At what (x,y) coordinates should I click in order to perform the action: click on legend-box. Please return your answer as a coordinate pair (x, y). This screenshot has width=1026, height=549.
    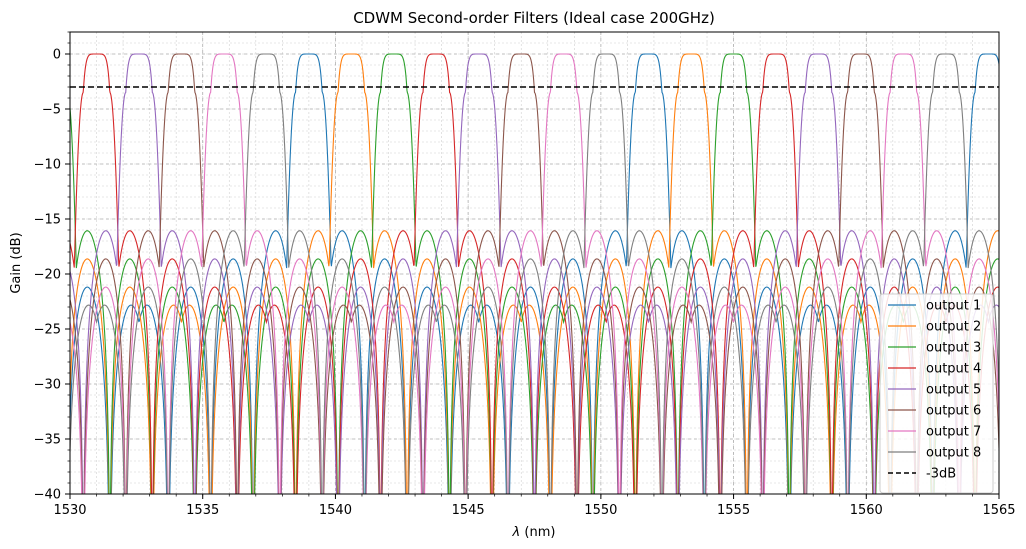
    Looking at the image, I should click on (936, 393).